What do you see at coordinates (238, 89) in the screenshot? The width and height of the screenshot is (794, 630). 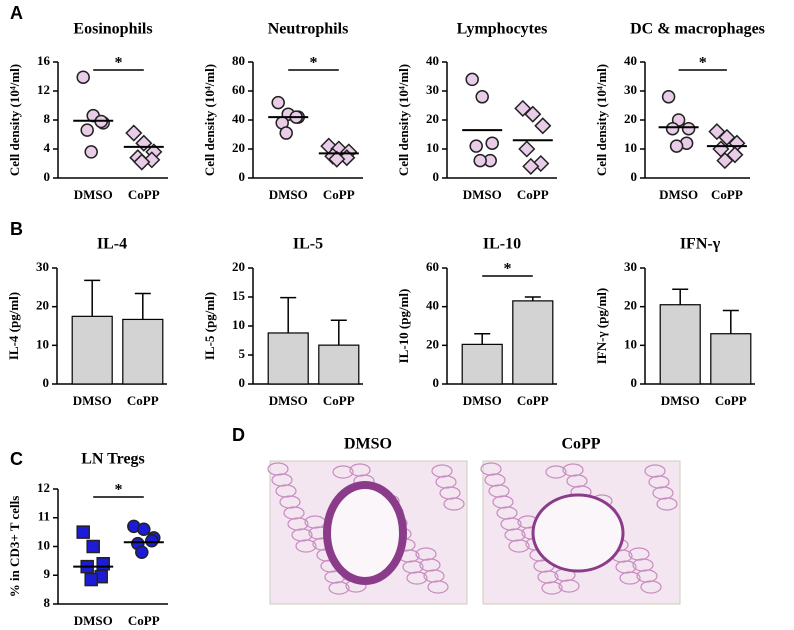 I see `y-tick-label: 60` at bounding box center [238, 89].